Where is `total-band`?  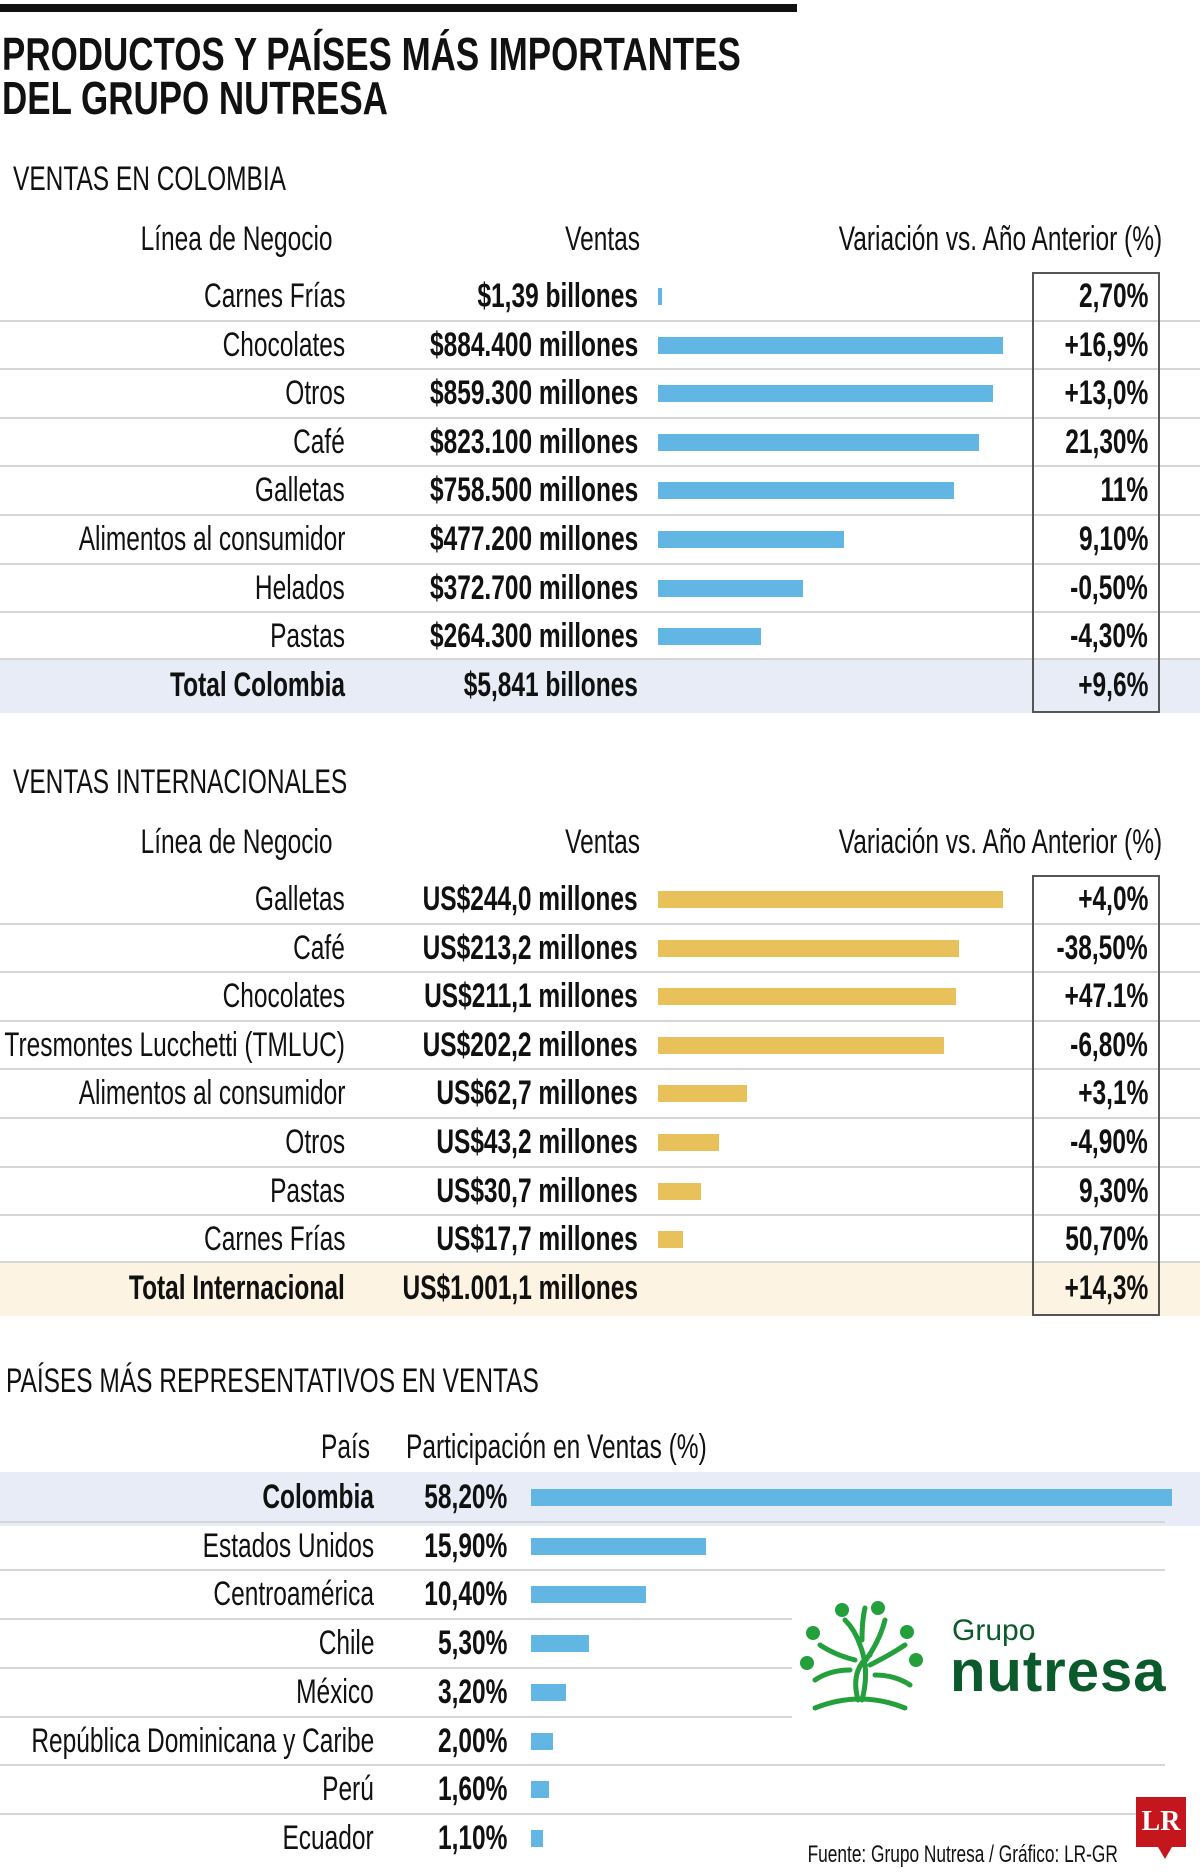
total-band is located at coordinates (600, 685).